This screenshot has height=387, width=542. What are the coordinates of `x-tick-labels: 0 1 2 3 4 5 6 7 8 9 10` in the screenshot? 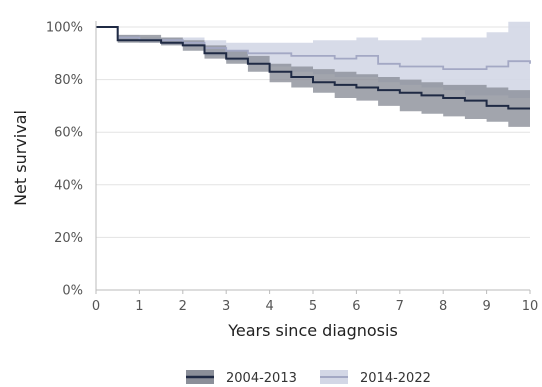 It's located at (315, 306).